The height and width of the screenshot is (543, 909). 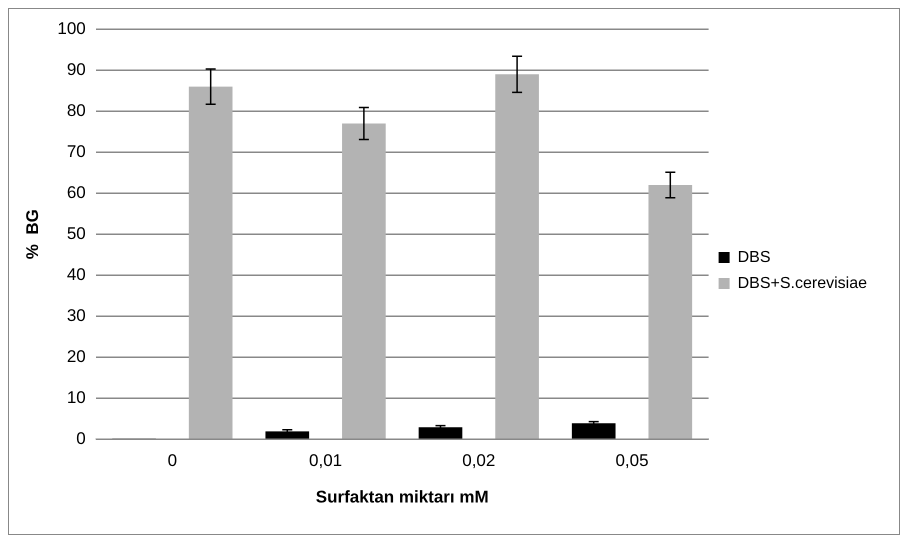 I want to click on legend-label: DBS+S.cerevisiae, so click(x=803, y=283).